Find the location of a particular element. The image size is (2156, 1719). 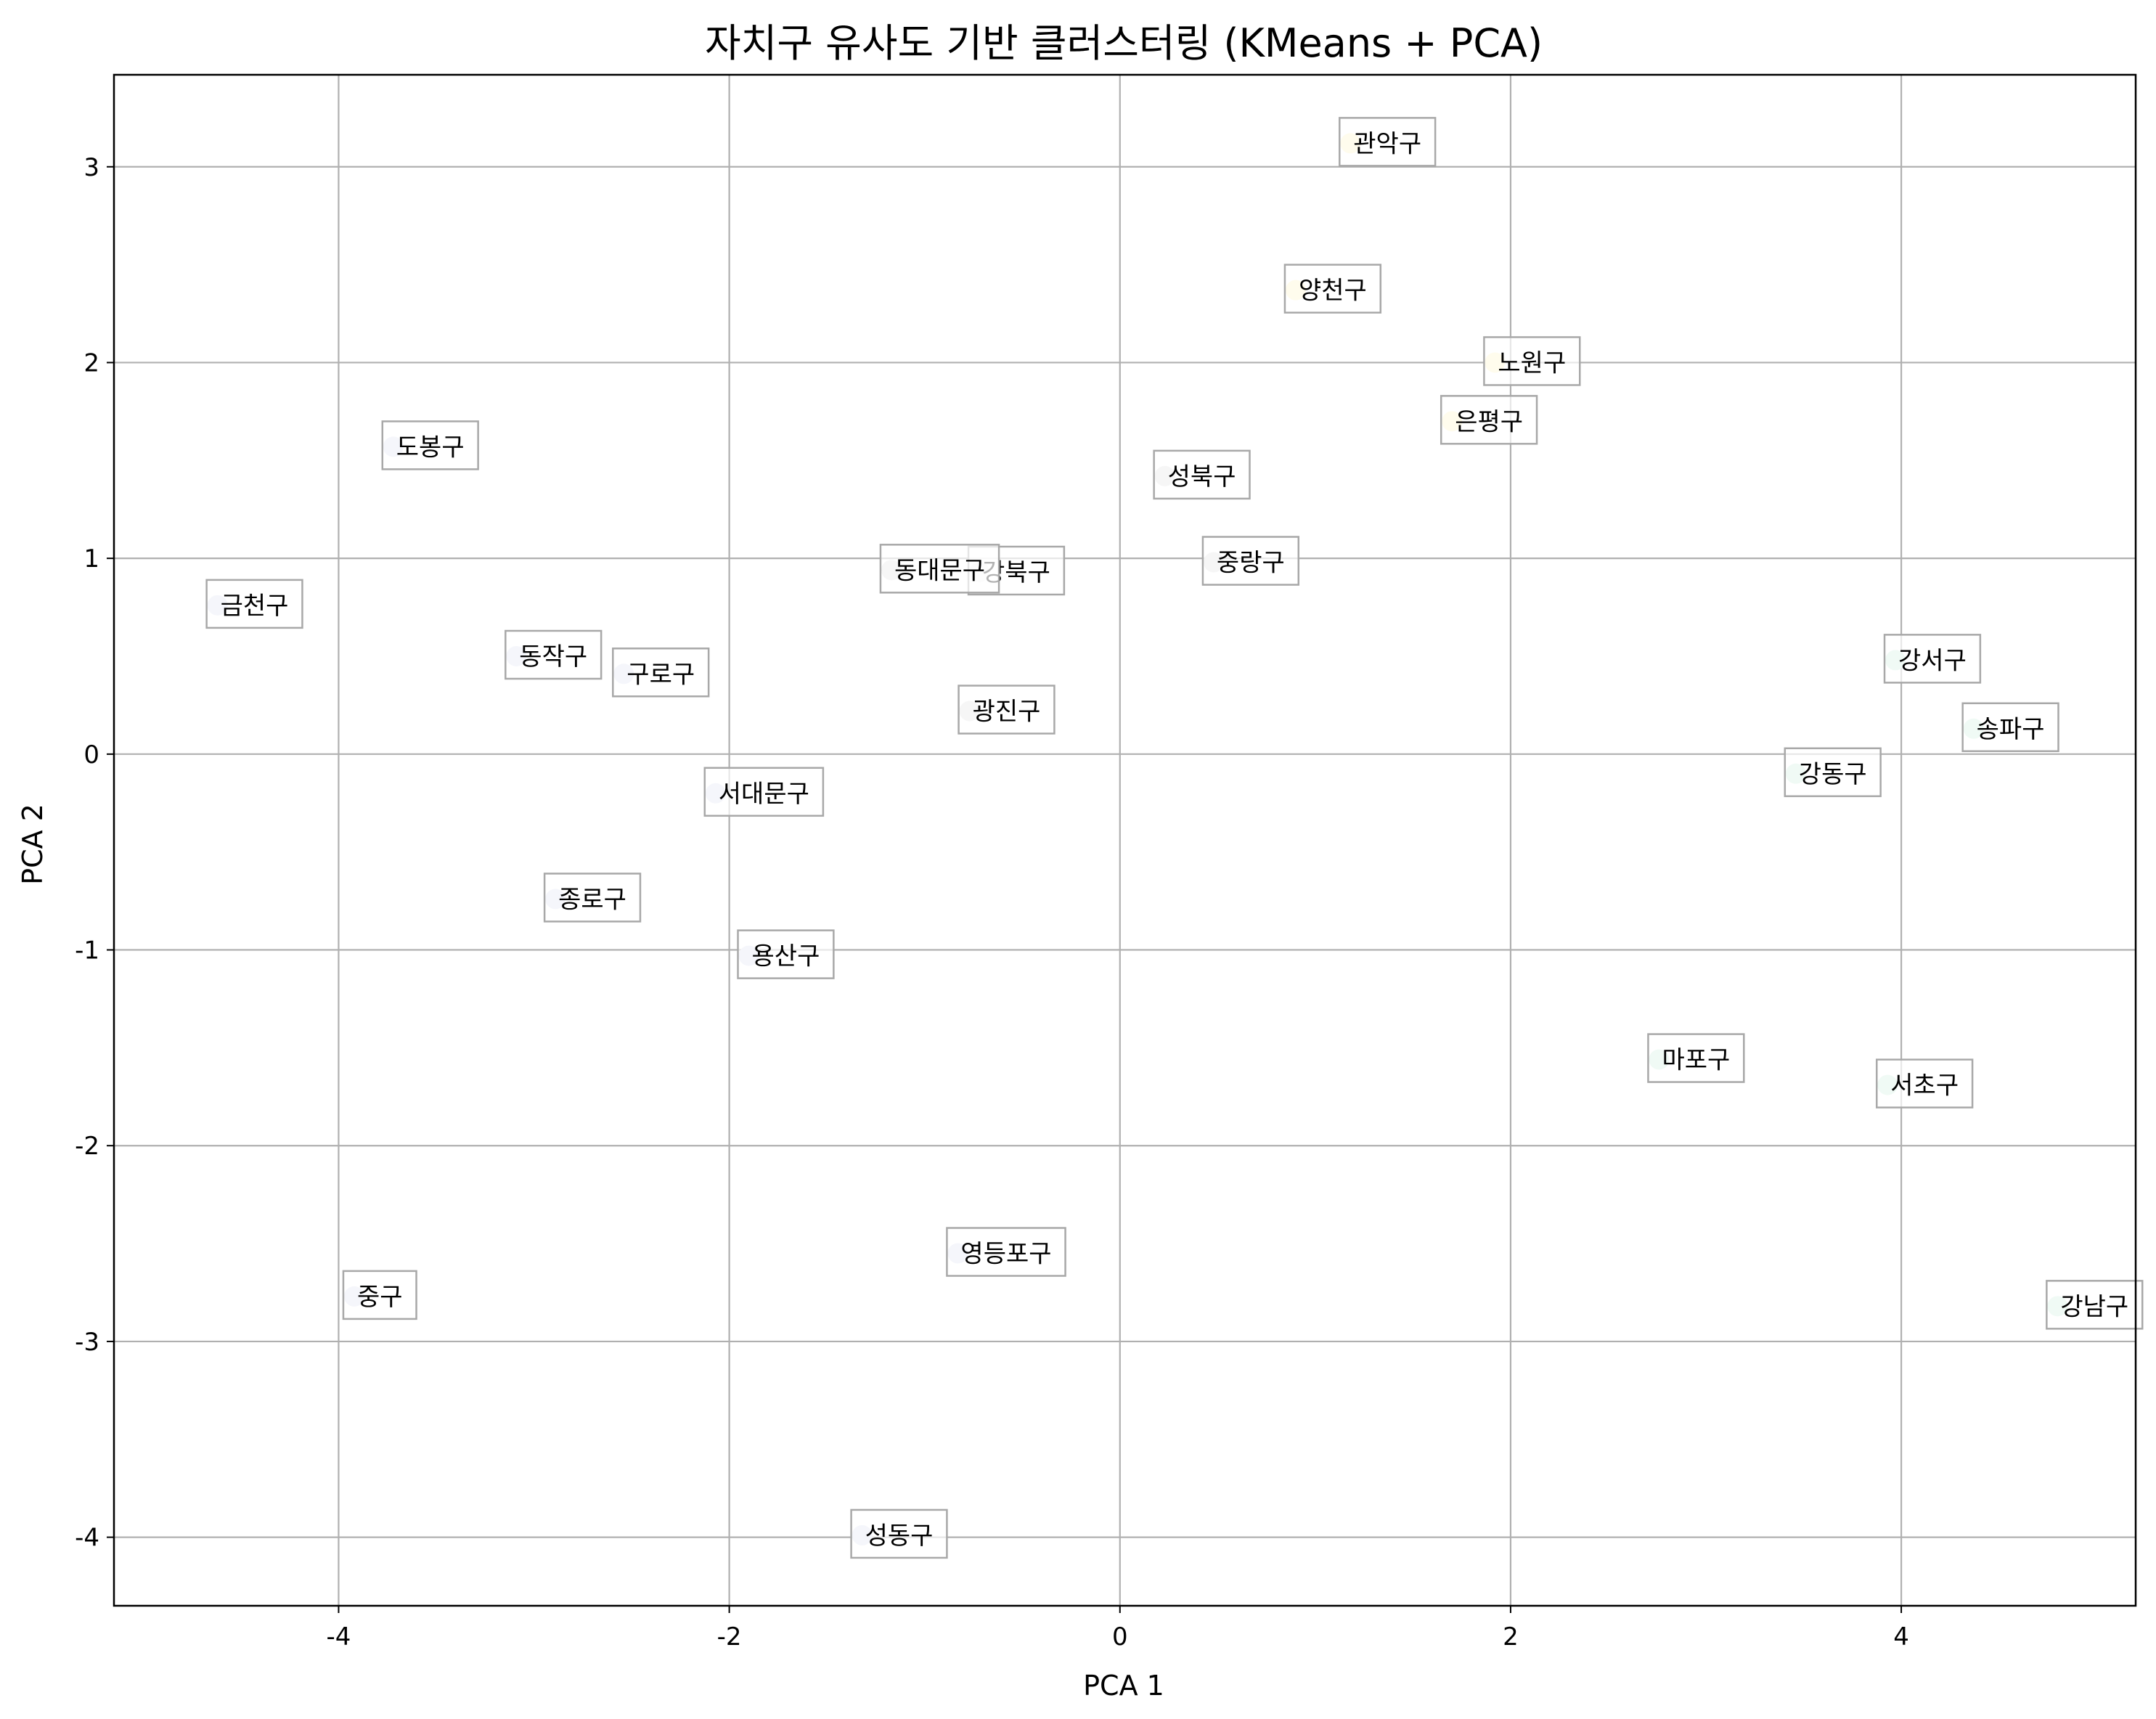

data-label-text: 광진구 is located at coordinates (1007, 712).